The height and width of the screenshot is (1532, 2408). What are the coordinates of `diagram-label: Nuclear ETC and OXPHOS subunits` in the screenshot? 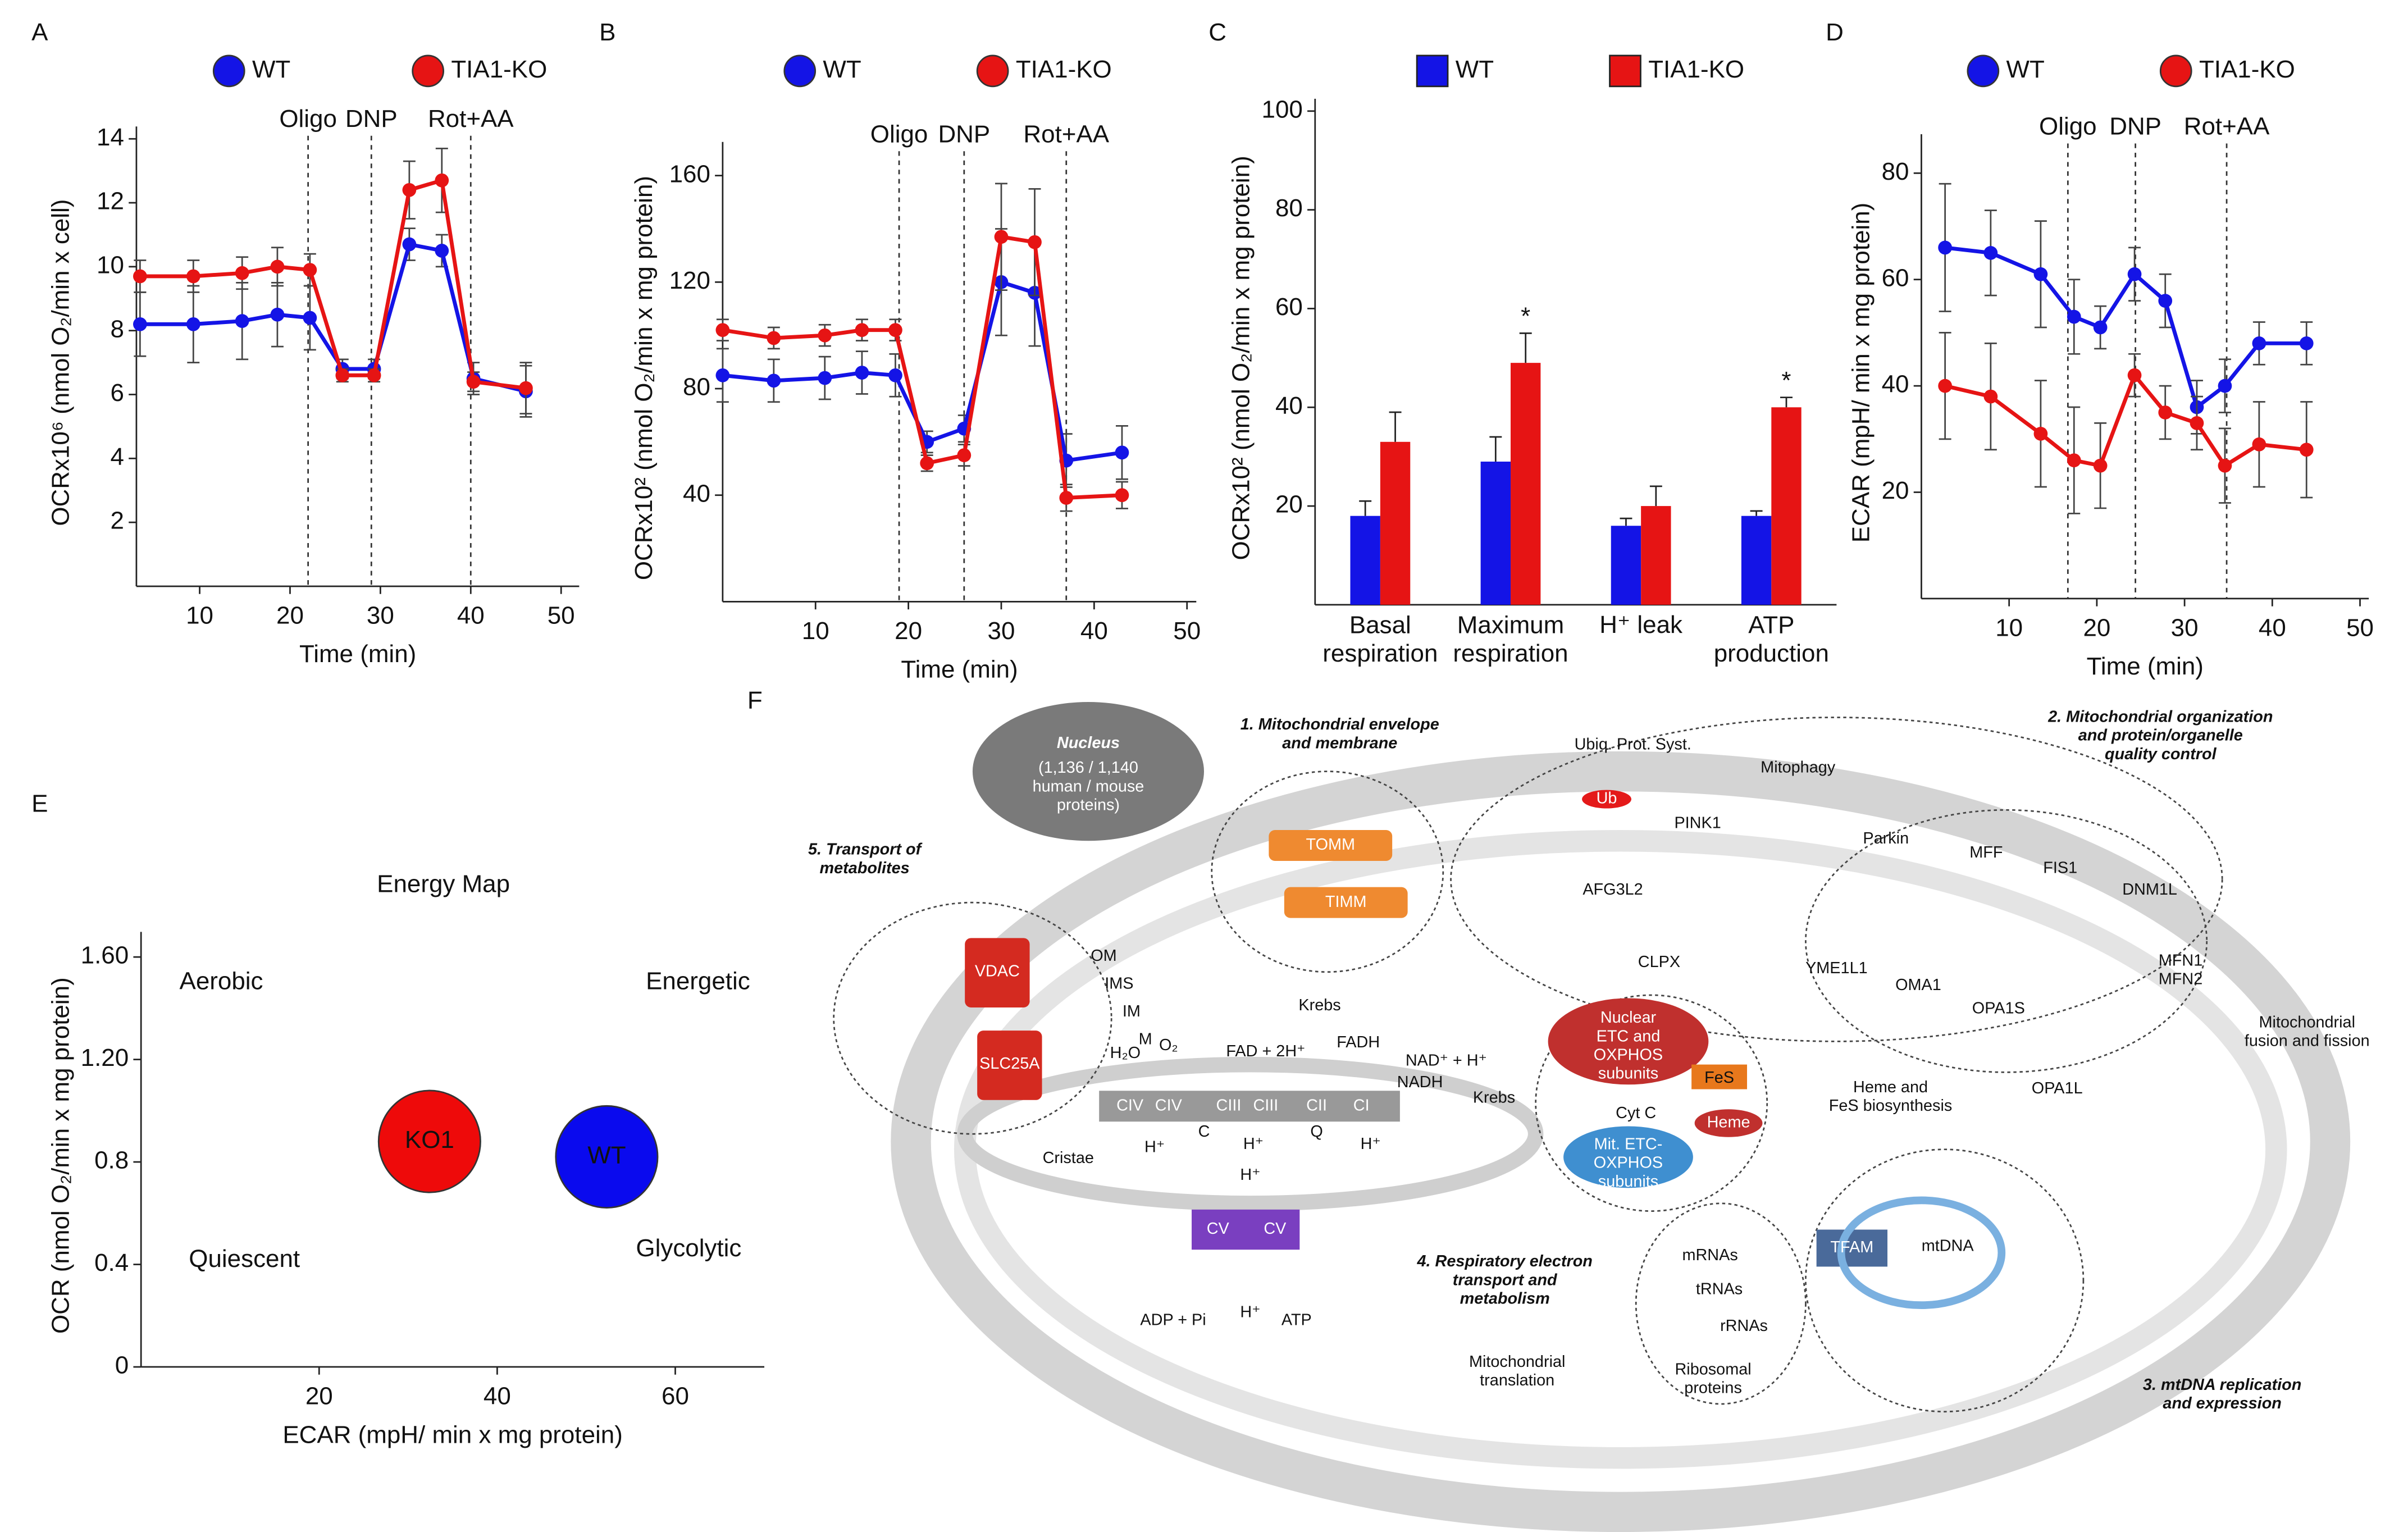 It's located at (1628, 1046).